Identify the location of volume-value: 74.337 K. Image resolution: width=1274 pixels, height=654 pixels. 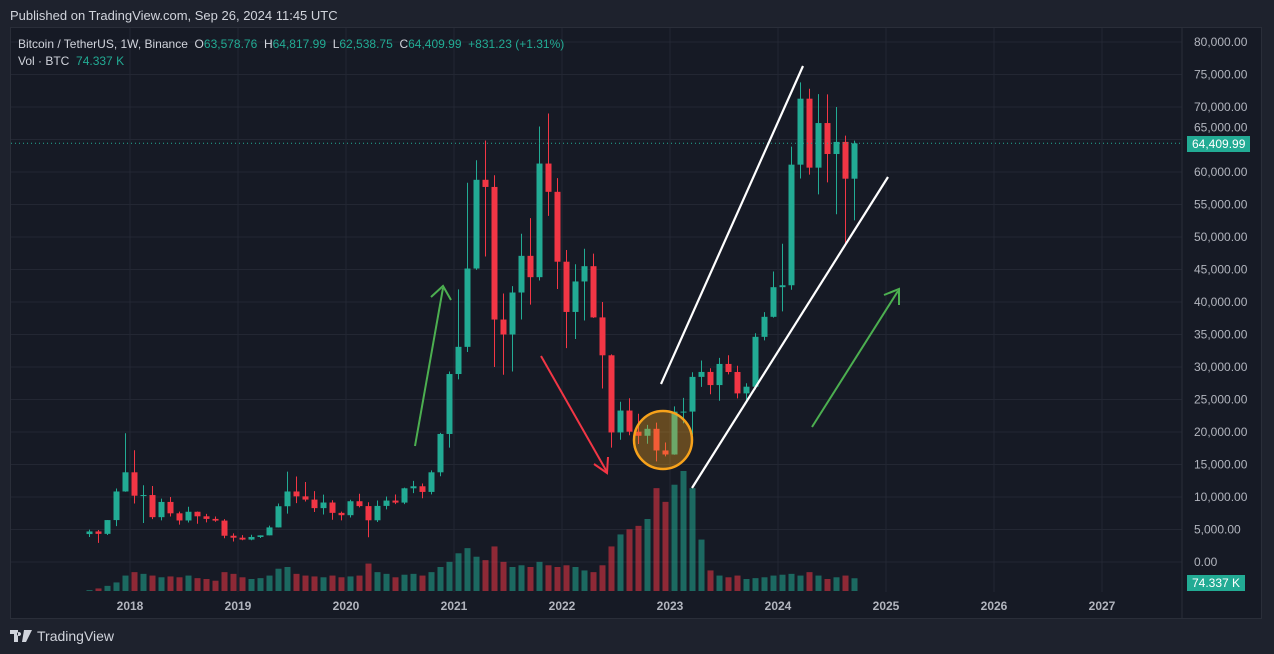
(100, 61).